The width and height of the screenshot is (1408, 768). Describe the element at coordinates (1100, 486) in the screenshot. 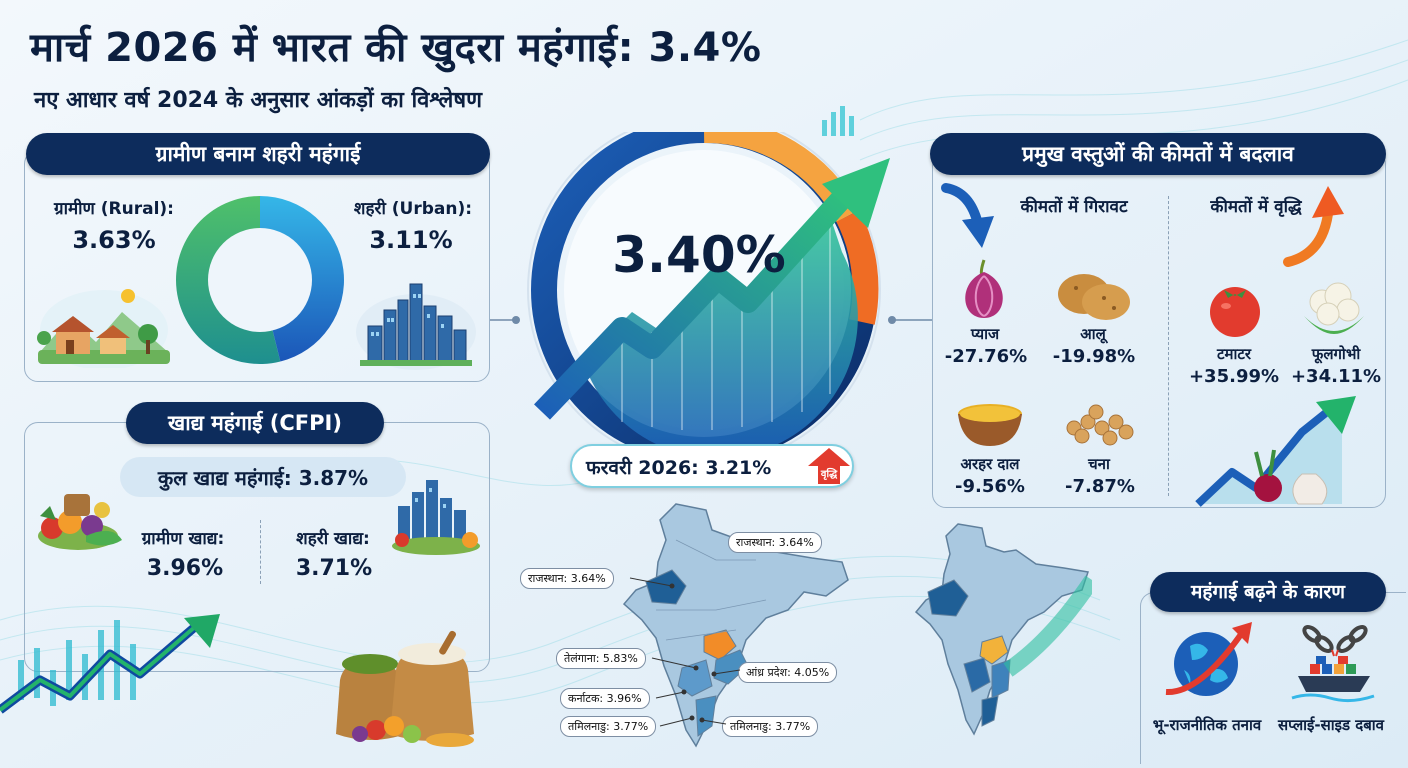

I see `chana-change: -7.87%` at that location.